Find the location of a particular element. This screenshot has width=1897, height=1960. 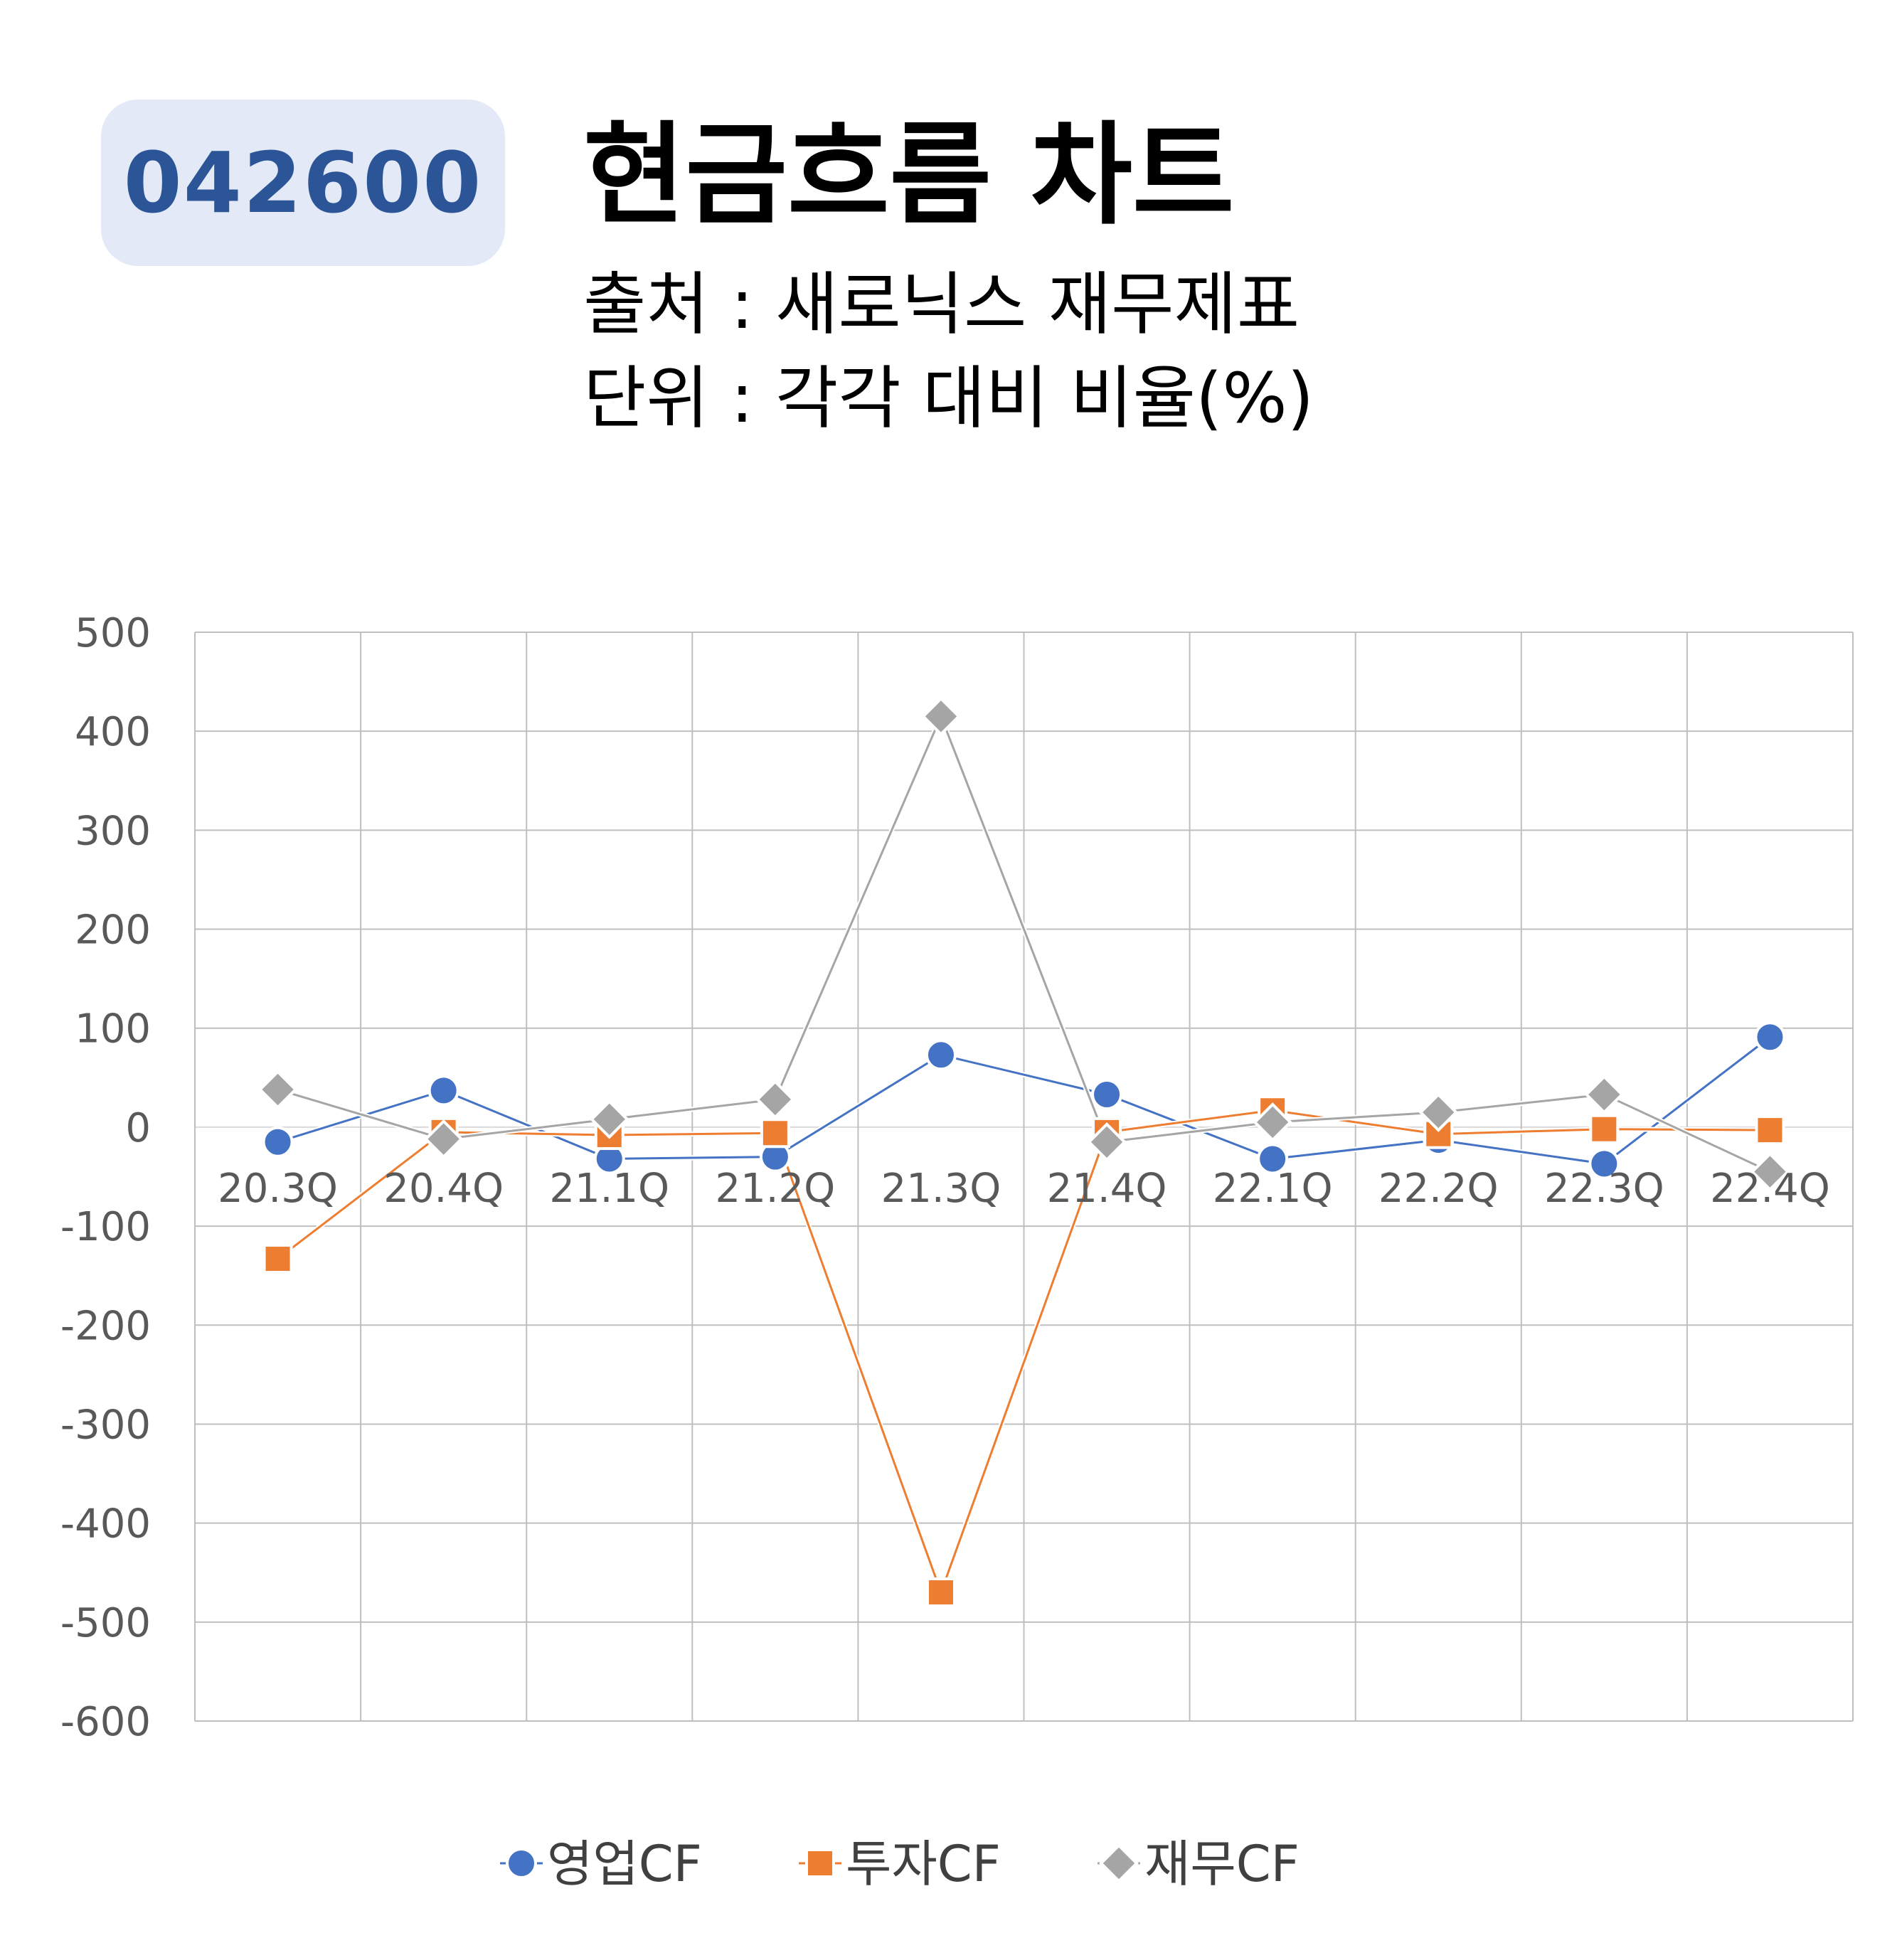

y-tick-label: -200 is located at coordinates (105, 1326).